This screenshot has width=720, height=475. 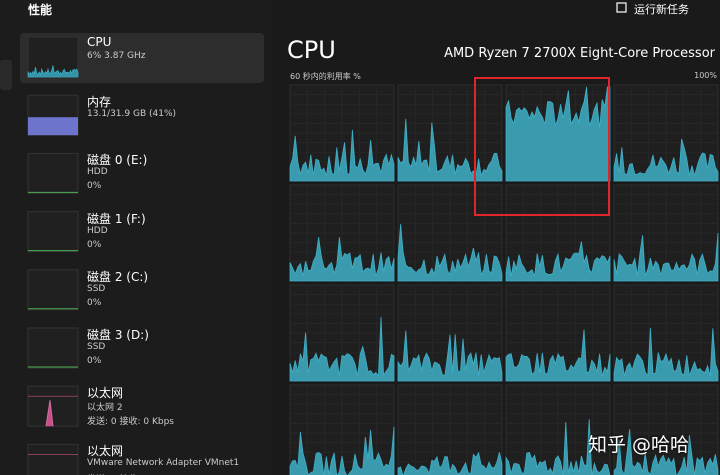 What do you see at coordinates (117, 160) in the screenshot?
I see `item-name: 磁盘 0 (E:)` at bounding box center [117, 160].